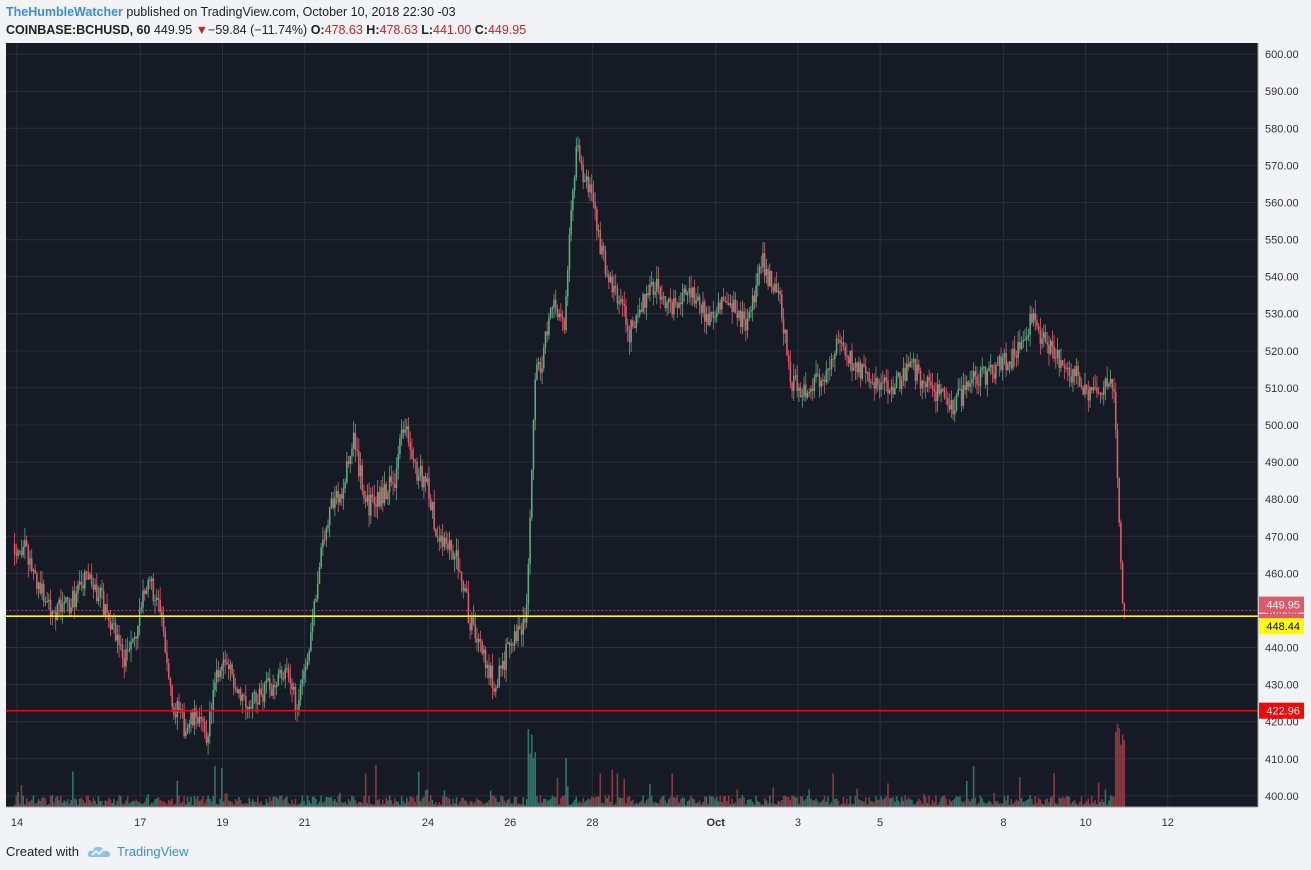 The image size is (1311, 870). Describe the element at coordinates (1282, 760) in the screenshot. I see `y-tick-label: 410.00` at that location.